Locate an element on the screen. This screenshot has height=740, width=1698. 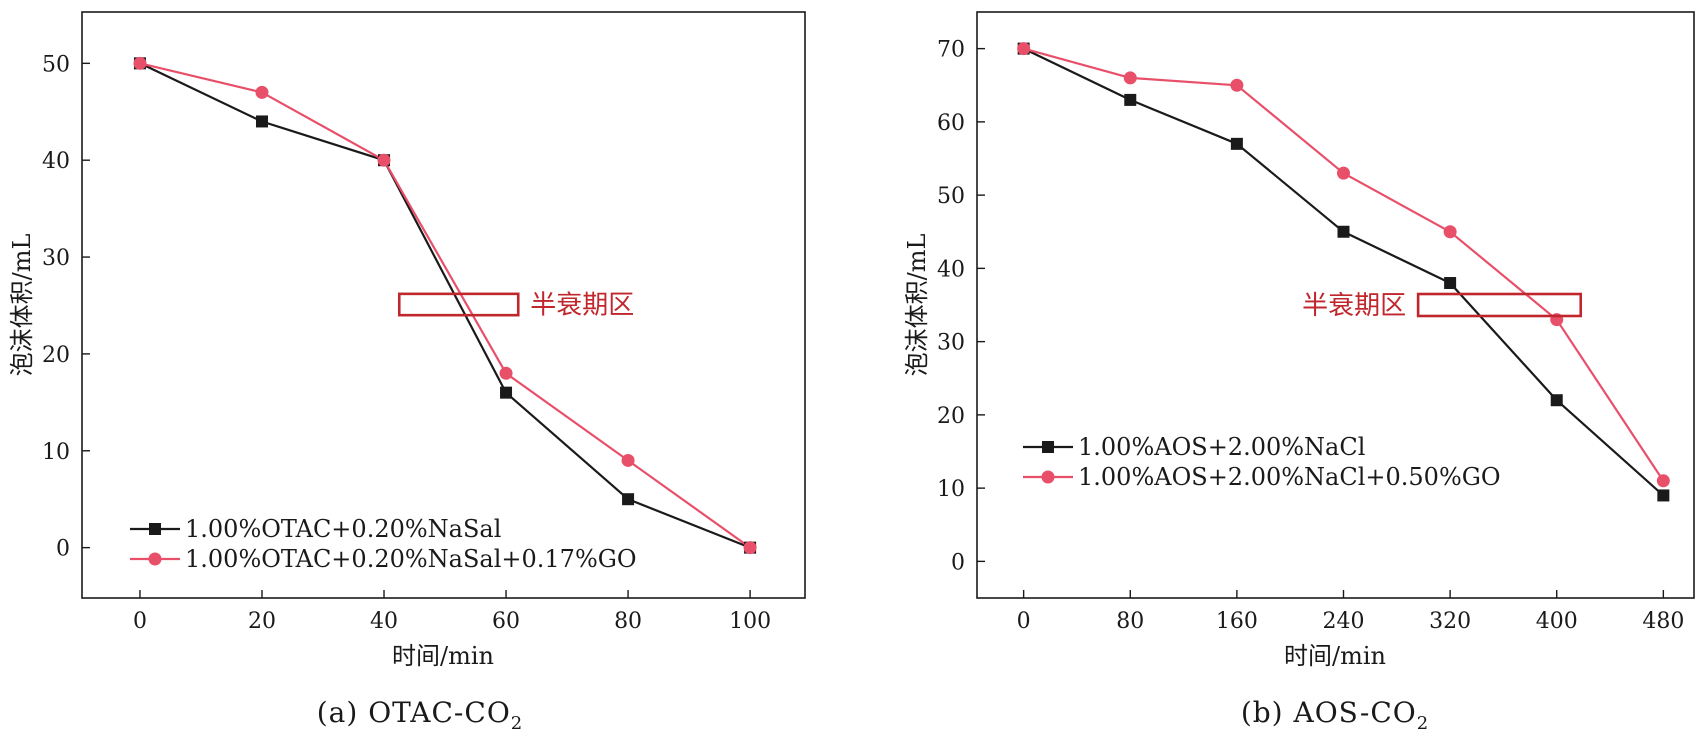
chart-b-caption-subscript: 2 is located at coordinates (1423, 723).